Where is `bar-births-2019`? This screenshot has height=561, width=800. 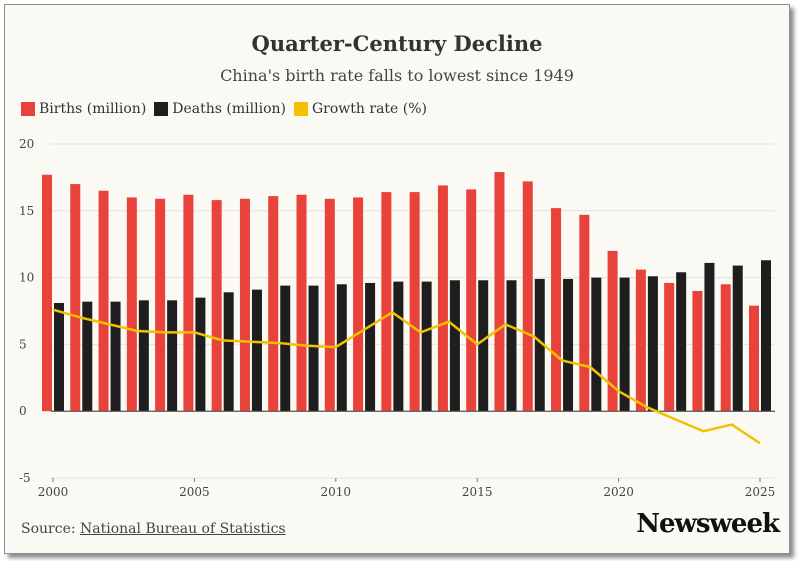
bar-births-2019 is located at coordinates (584, 313).